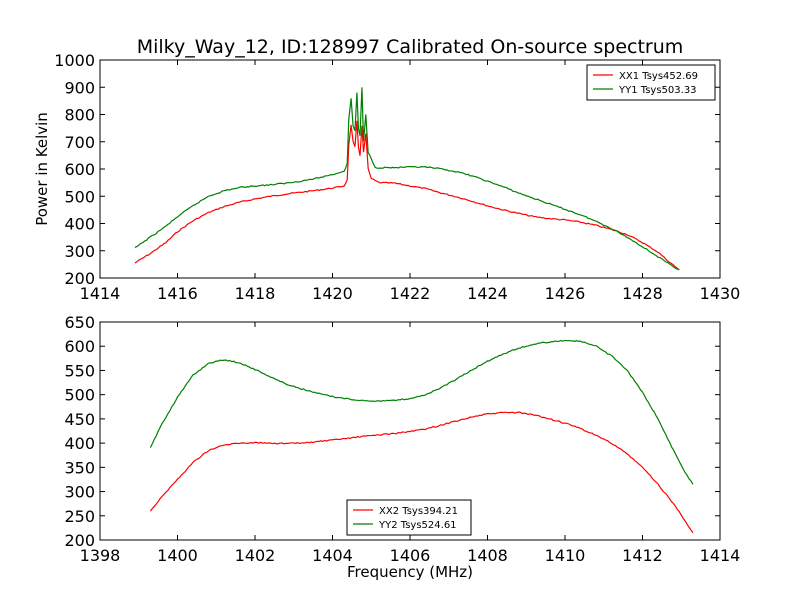 This screenshot has width=800, height=604. Describe the element at coordinates (658, 76) in the screenshot. I see `legend-label: XX1 Tsys452.69` at that location.